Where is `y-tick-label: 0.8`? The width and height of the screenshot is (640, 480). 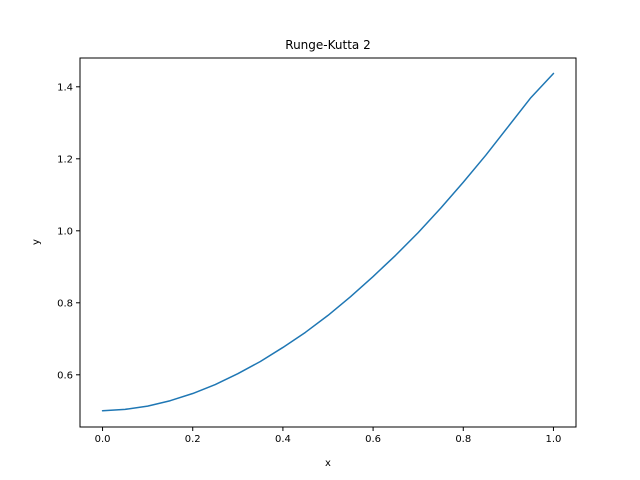
y-tick-label: 0.8 is located at coordinates (65, 303).